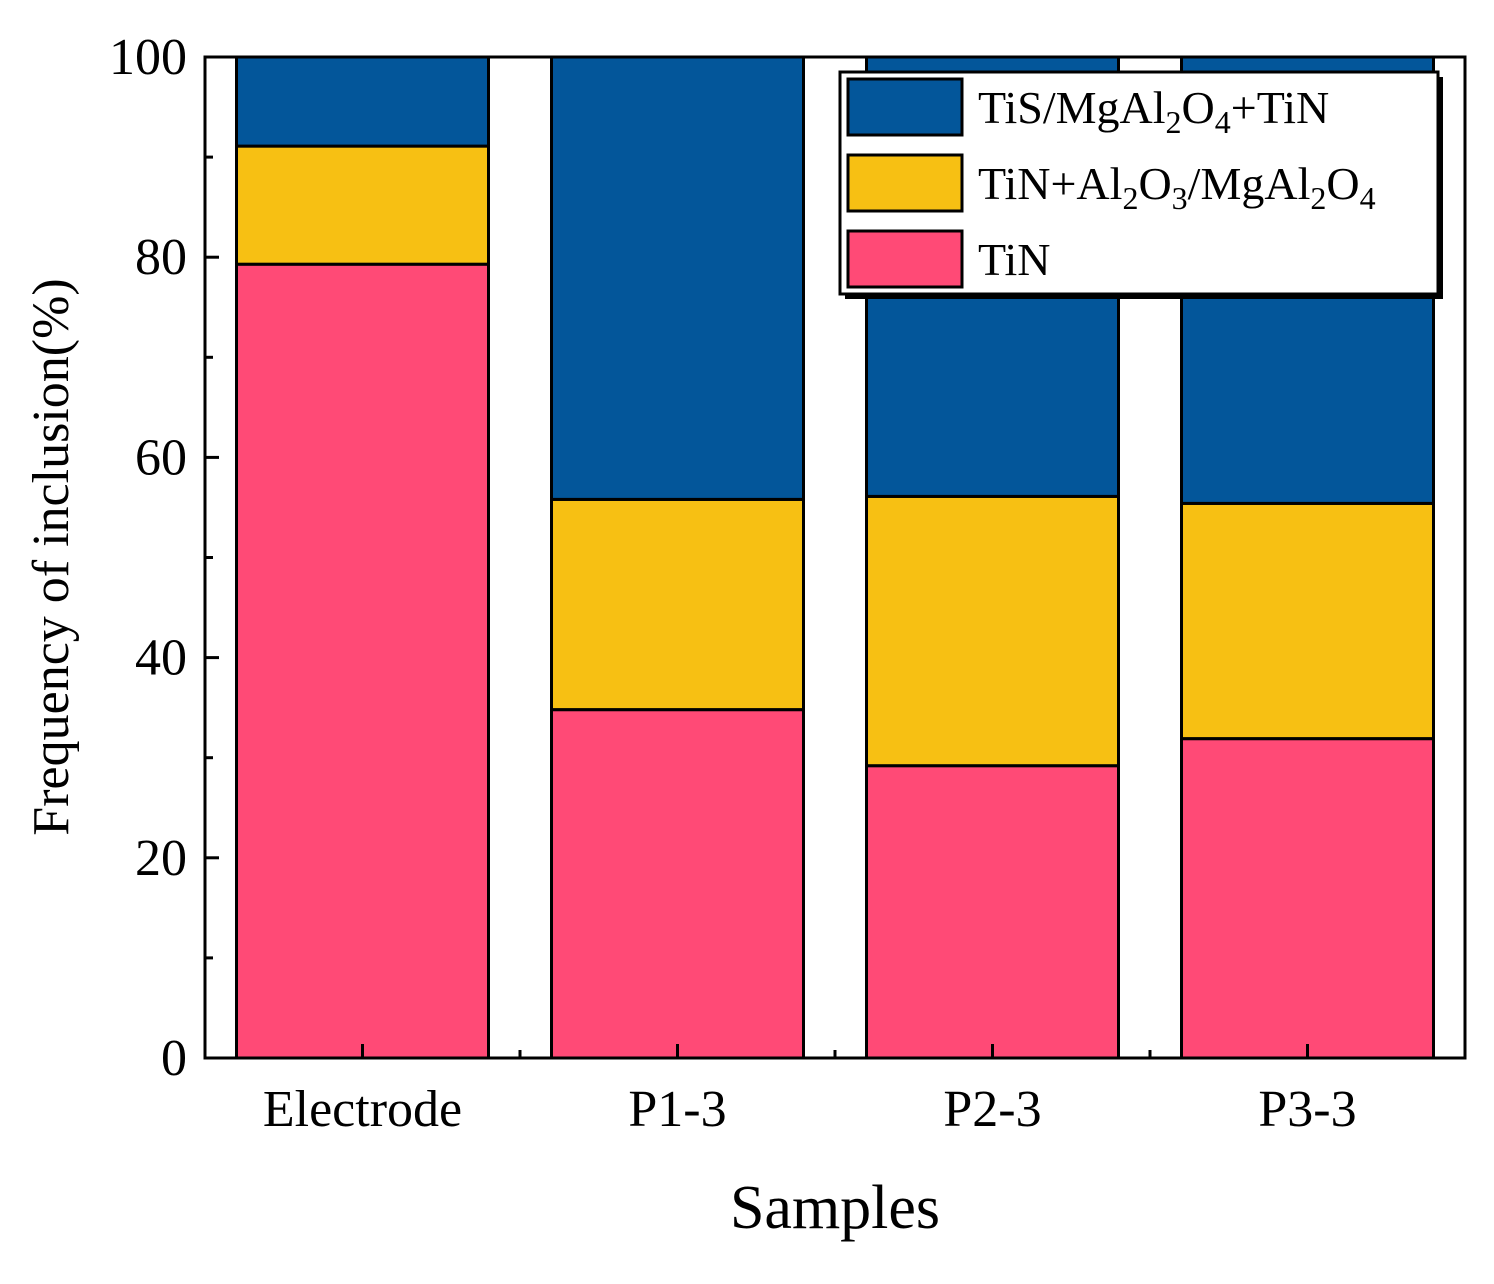  I want to click on y-tick-label: 60, so click(161, 457).